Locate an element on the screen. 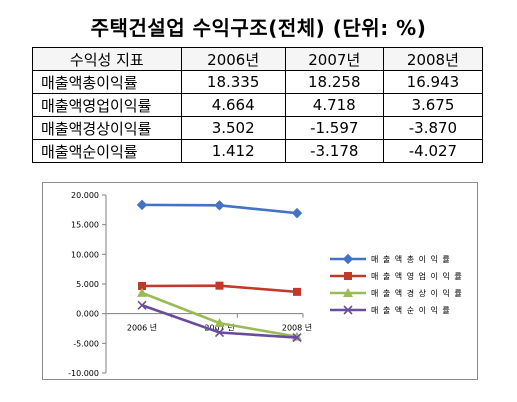  y-tick-label: 15.000 is located at coordinates (85, 225).